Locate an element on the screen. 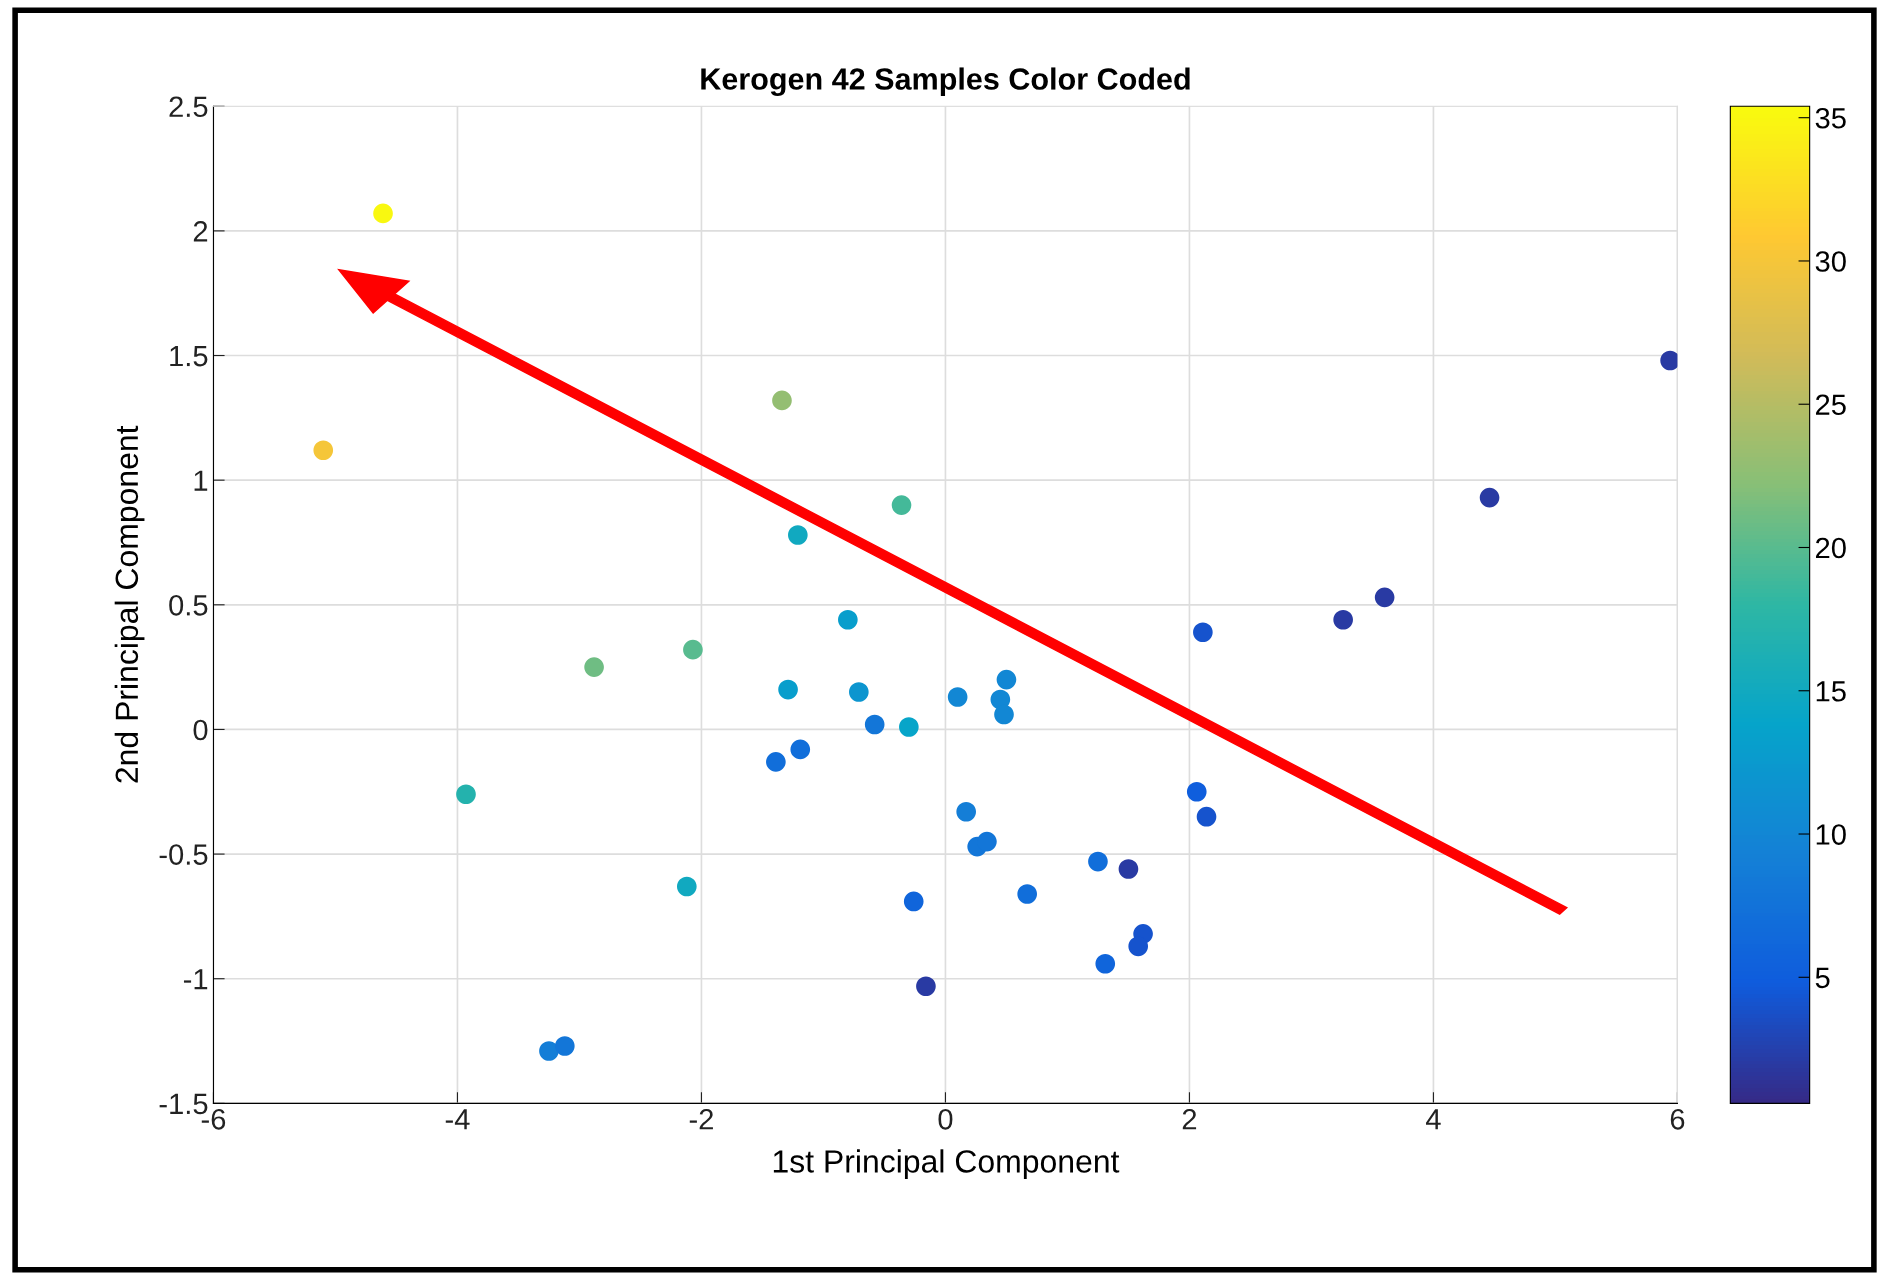 Image resolution: width=1889 pixels, height=1280 pixels. y-tick-label: -0.5 is located at coordinates (183, 854).